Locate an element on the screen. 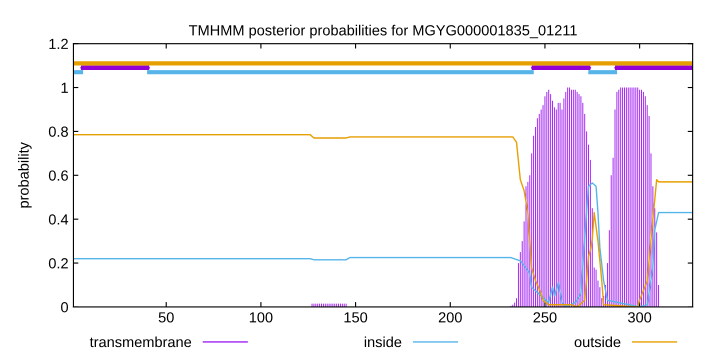 Image resolution: width=720 pixels, height=352 pixels. y-axis-title: probability is located at coordinates (25, 175).